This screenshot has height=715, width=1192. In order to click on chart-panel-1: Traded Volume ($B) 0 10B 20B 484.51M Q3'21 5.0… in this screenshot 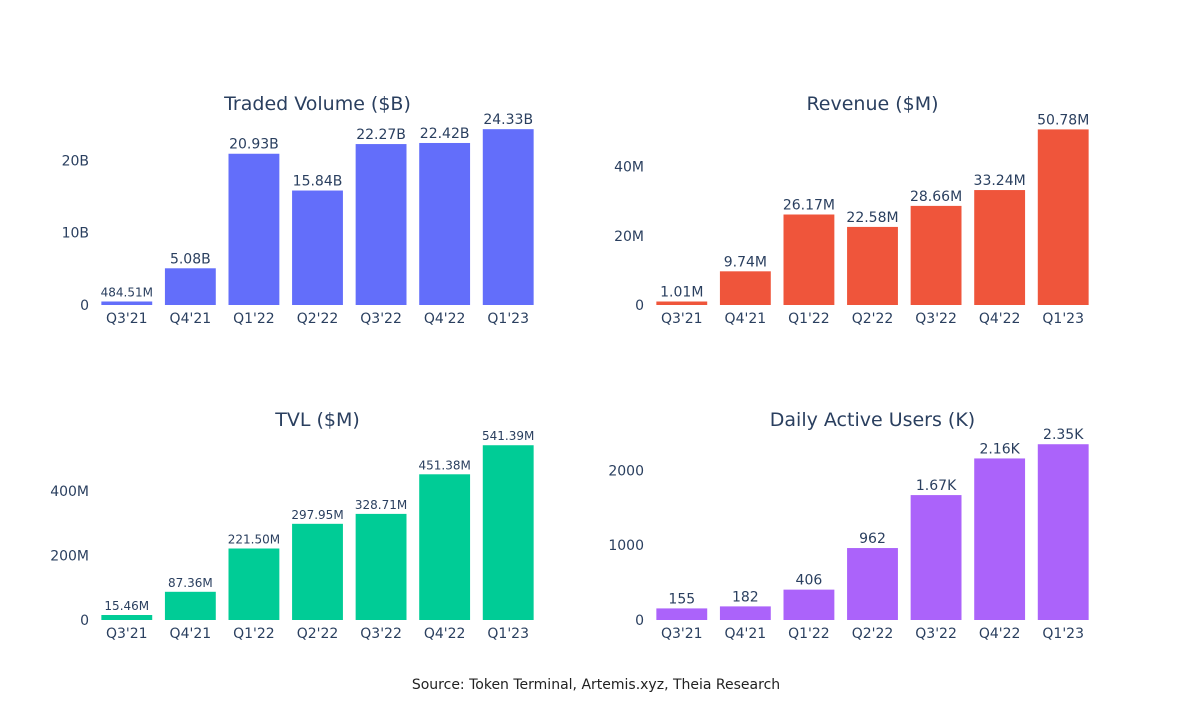, I will do `click(298, 210)`.